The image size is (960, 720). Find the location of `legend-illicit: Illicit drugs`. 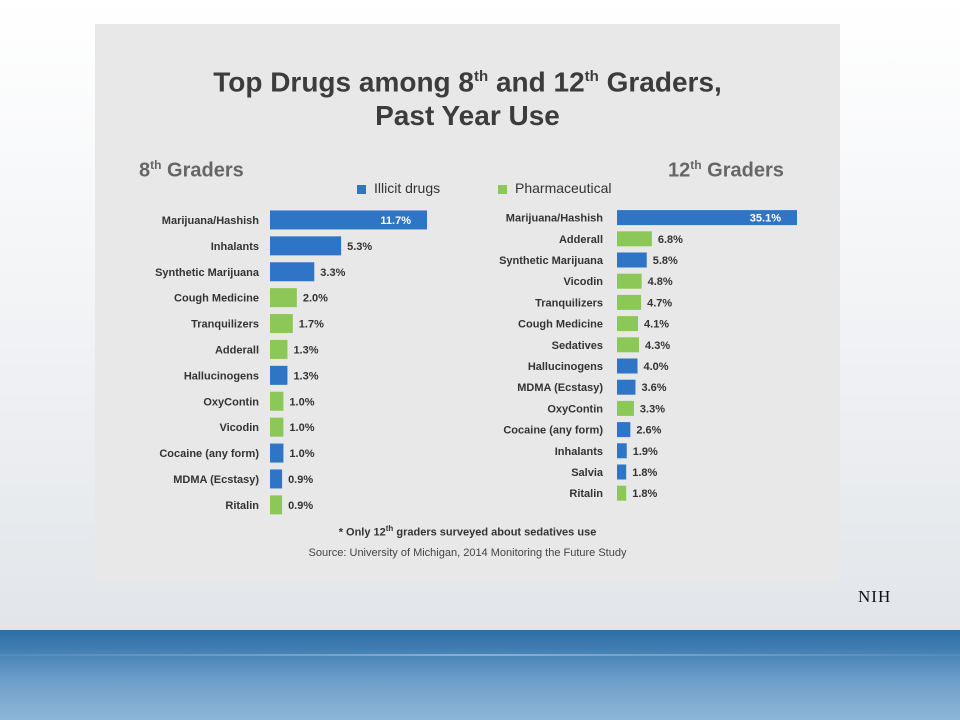

legend-illicit: Illicit drugs is located at coordinates (398, 188).